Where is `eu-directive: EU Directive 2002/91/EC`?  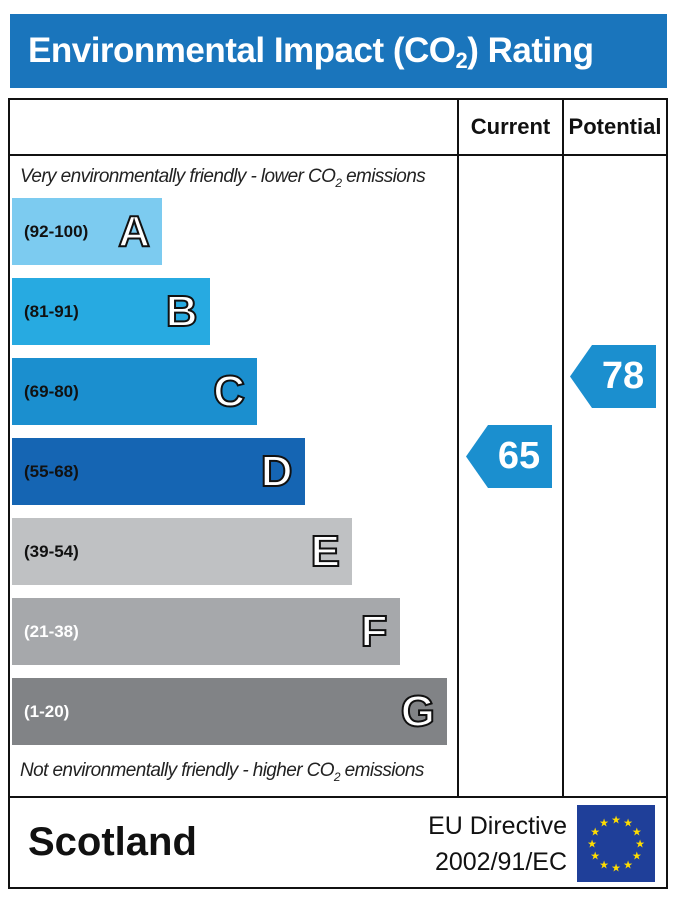 eu-directive: EU Directive 2002/91/EC is located at coordinates (497, 844).